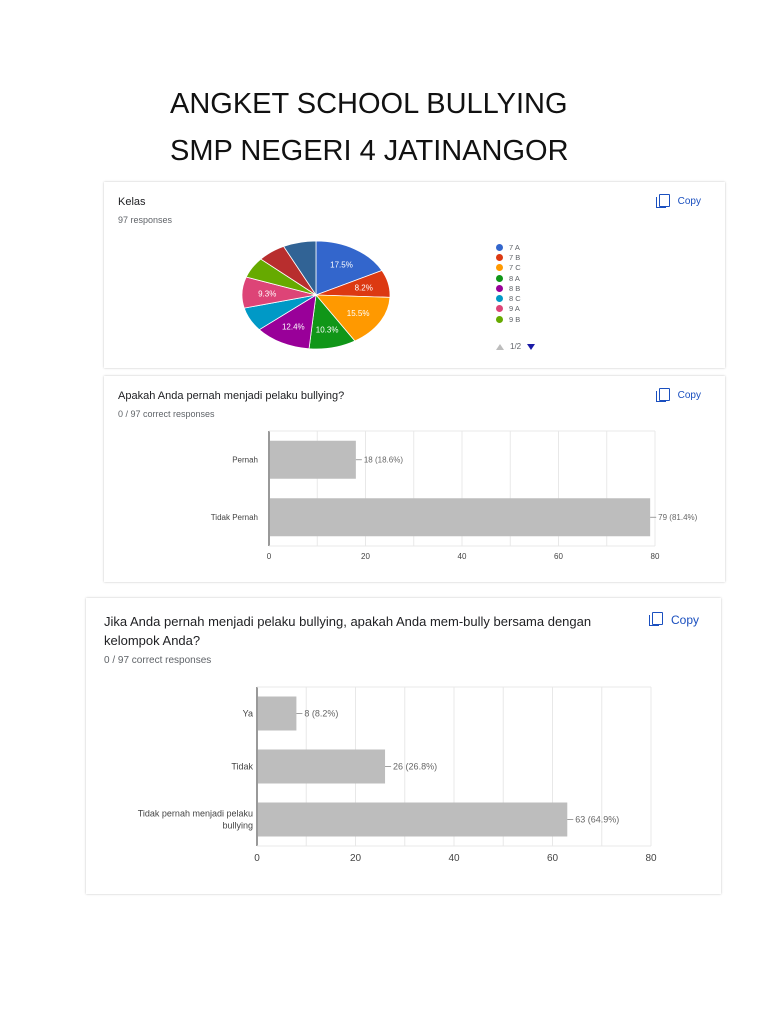 The image size is (768, 1024). What do you see at coordinates (248, 714) in the screenshot?
I see `category-label: Ya` at bounding box center [248, 714].